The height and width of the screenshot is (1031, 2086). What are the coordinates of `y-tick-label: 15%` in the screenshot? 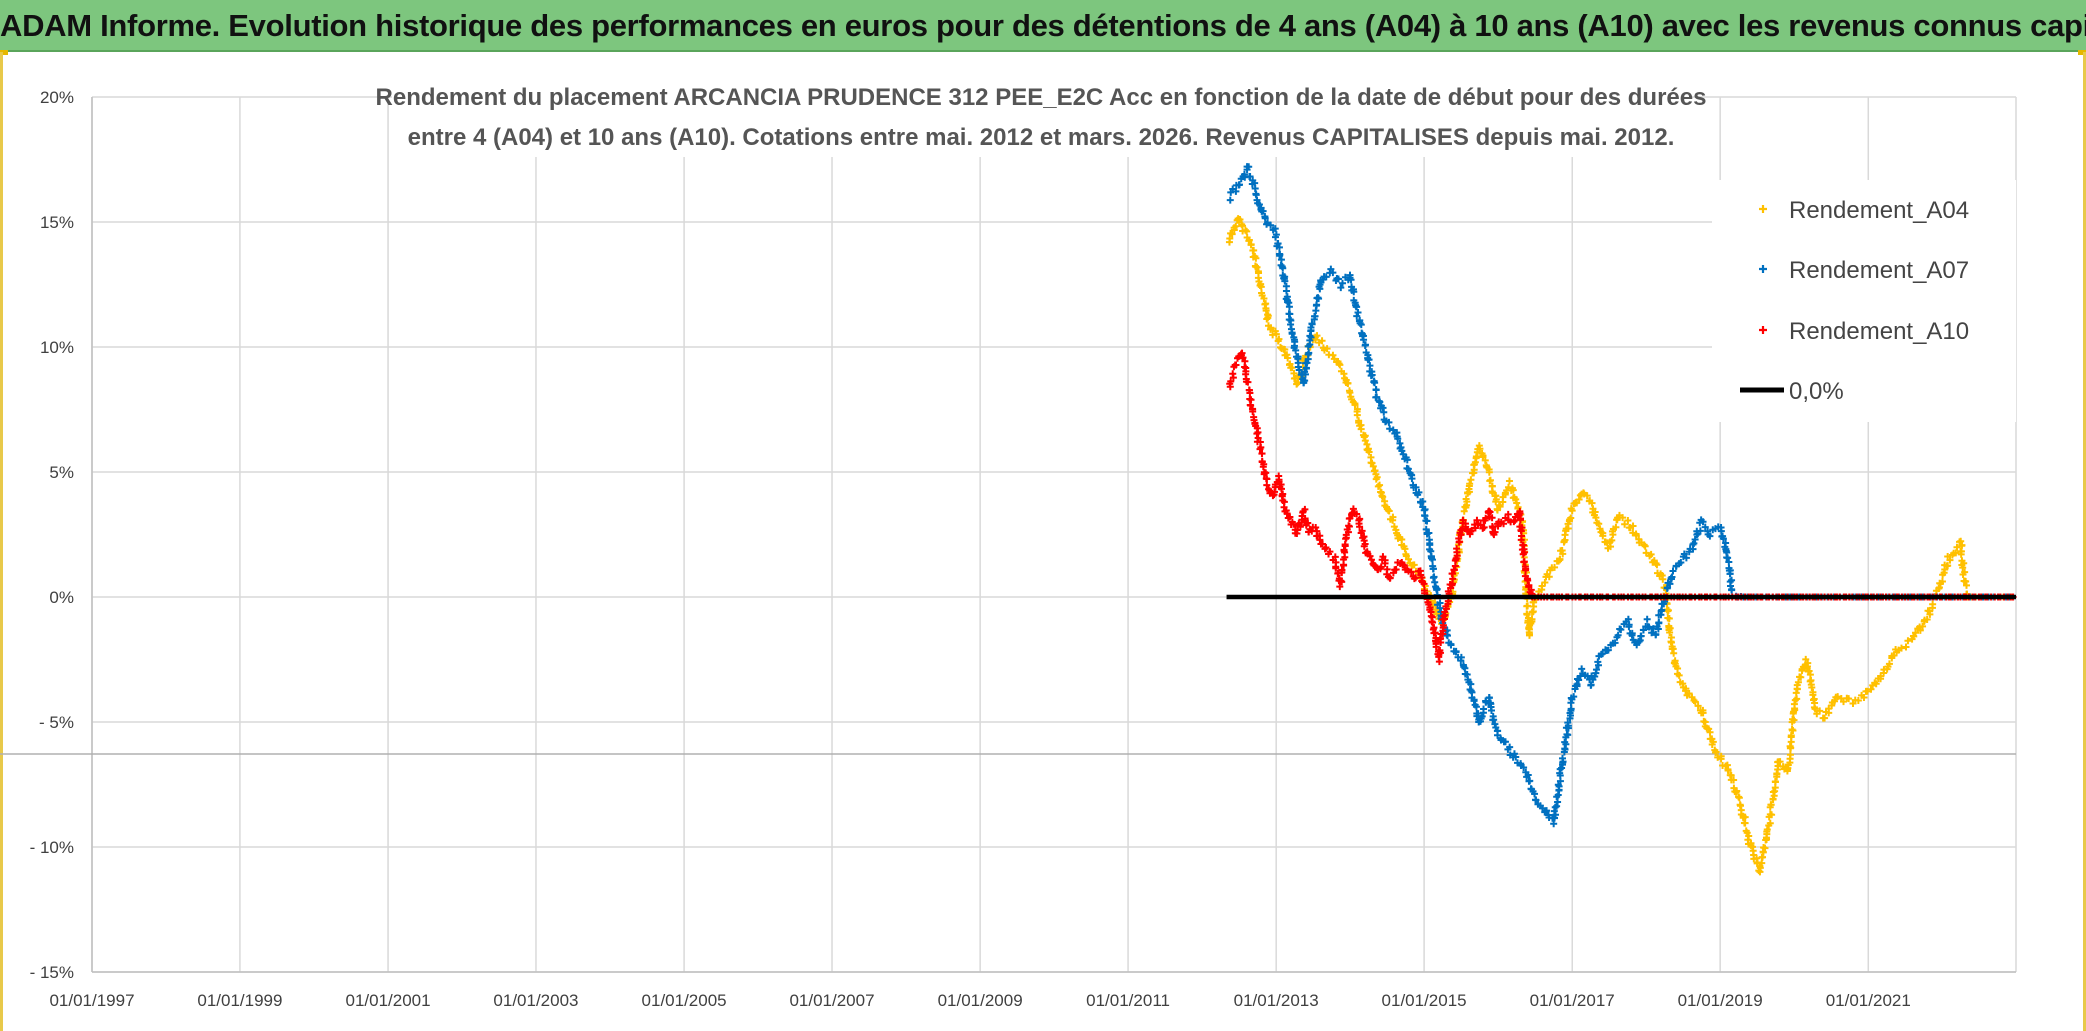 It's located at (57, 222).